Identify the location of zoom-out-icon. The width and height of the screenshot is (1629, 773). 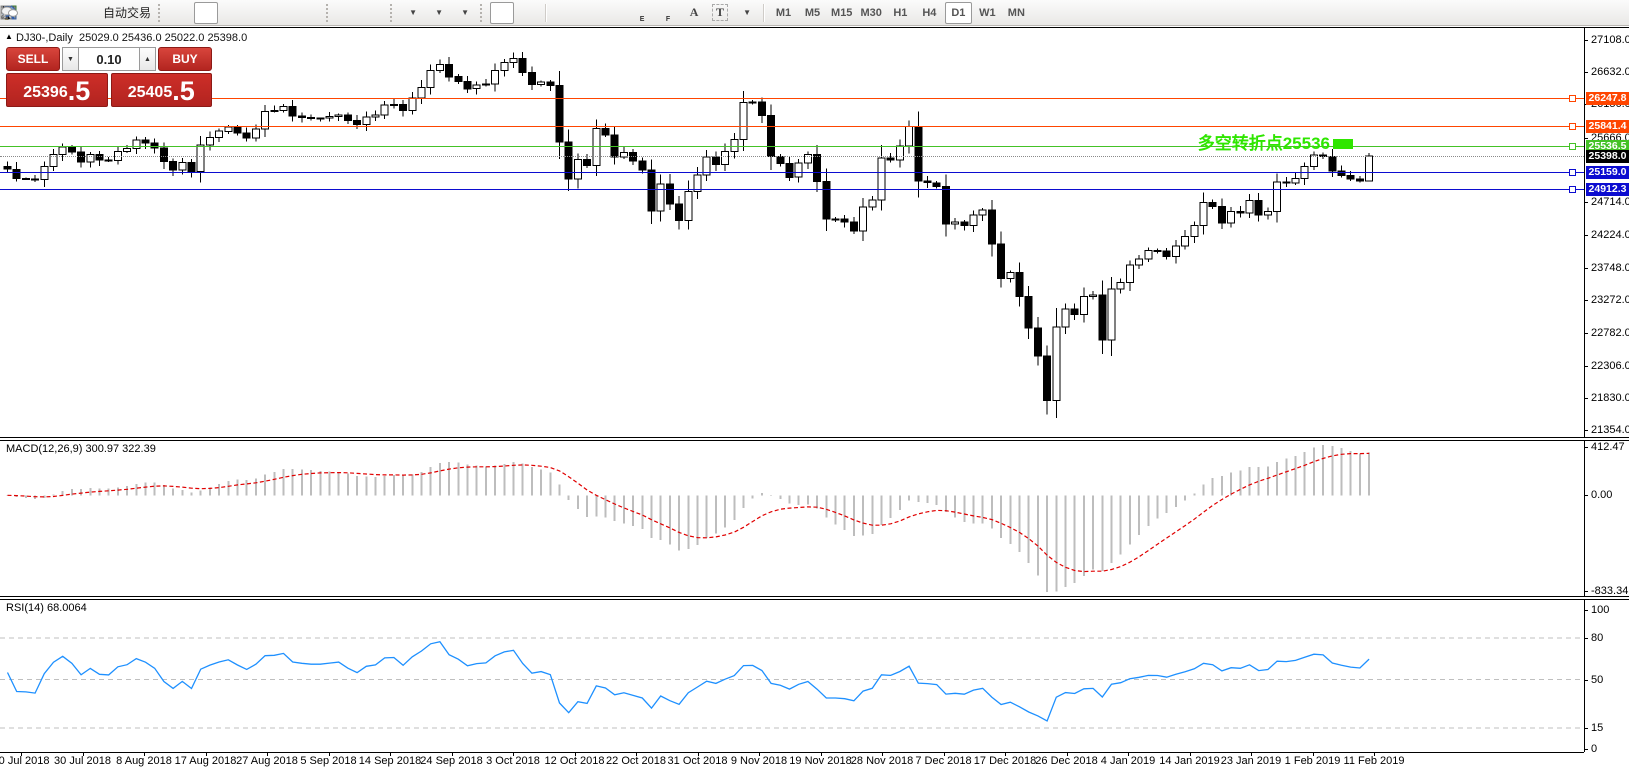
(148, 13).